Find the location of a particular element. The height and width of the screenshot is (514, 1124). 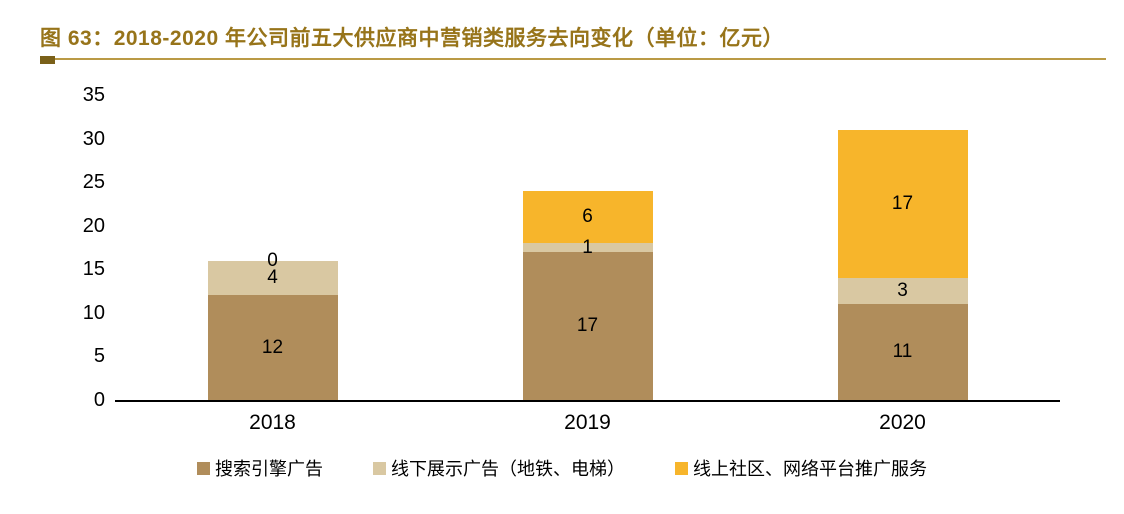

bar-value-label: 1 is located at coordinates (587, 247).